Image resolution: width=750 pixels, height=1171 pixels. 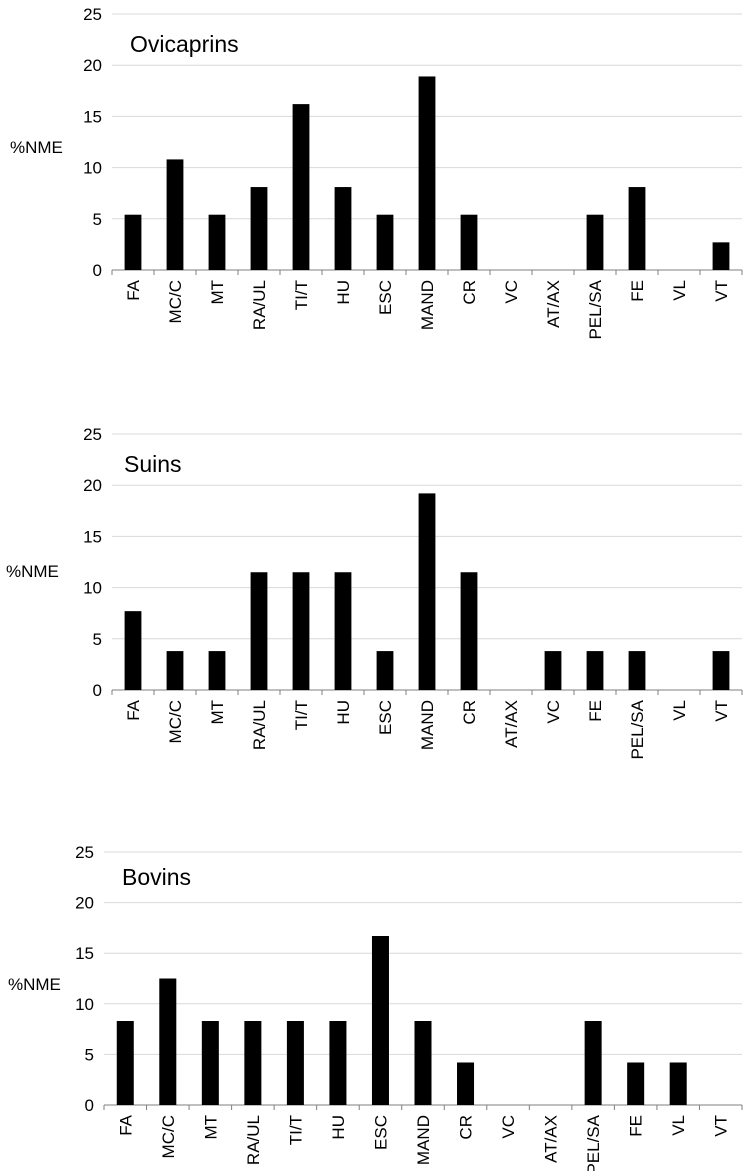 I want to click on bar-vl, so click(x=678, y=1083).